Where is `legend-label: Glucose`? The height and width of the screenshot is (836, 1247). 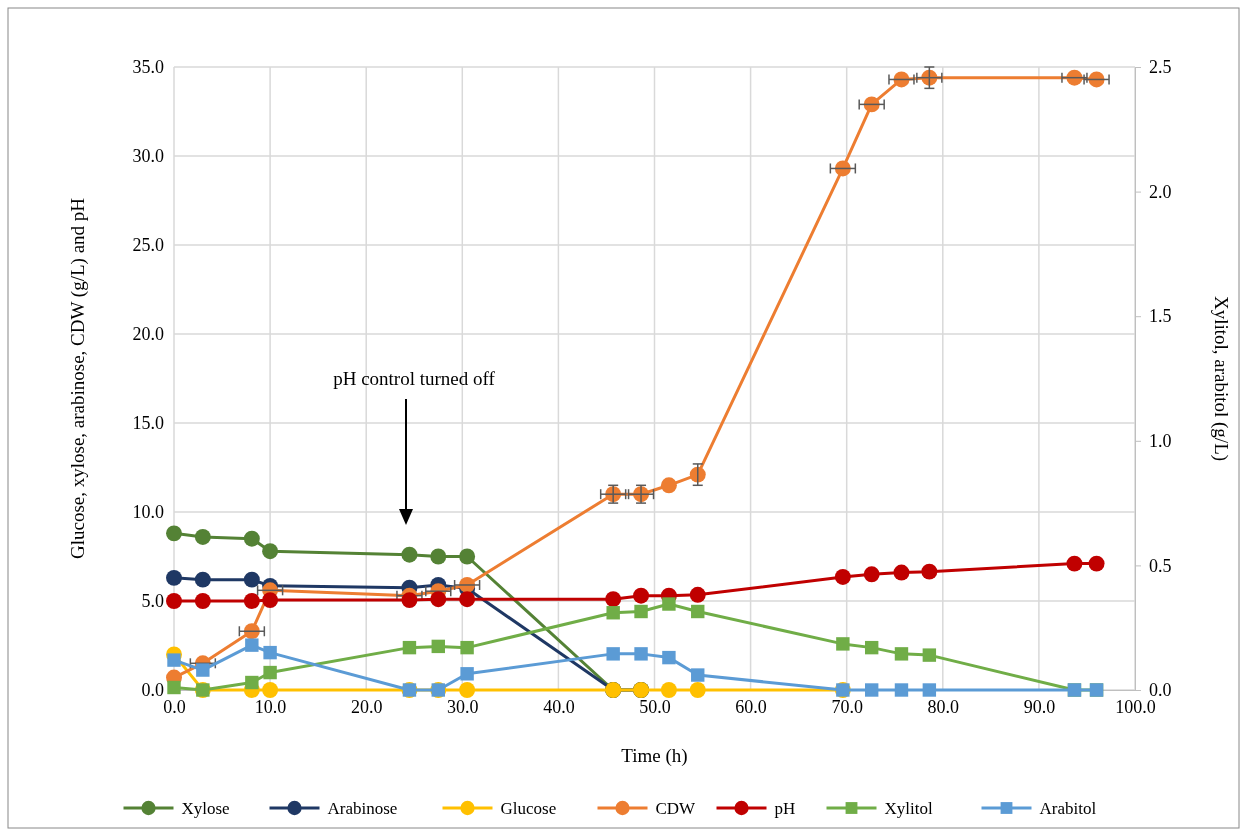
legend-label: Glucose is located at coordinates (528, 808).